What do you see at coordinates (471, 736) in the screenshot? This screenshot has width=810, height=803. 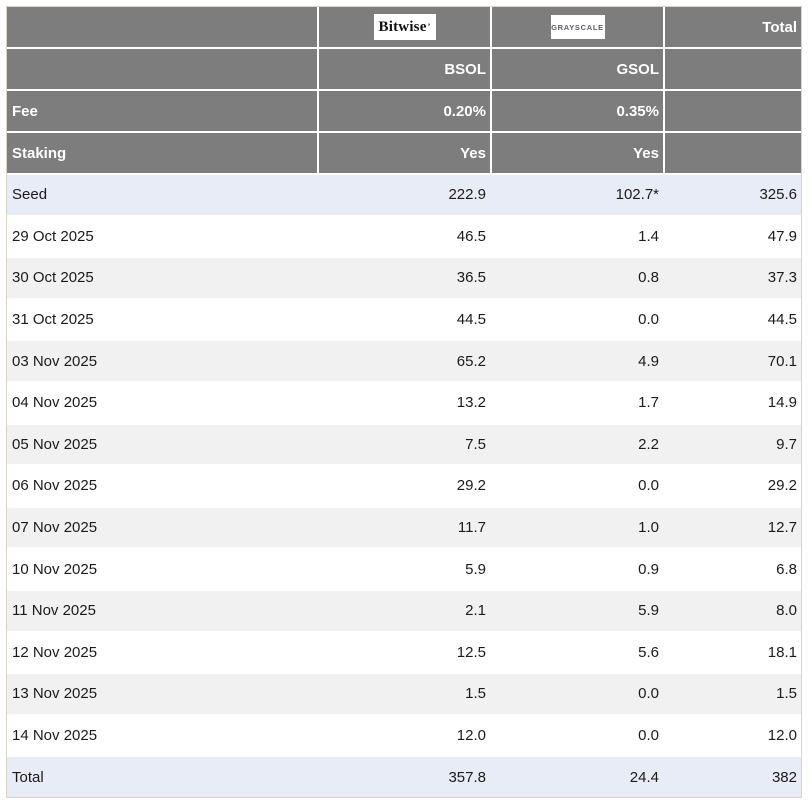 I see `bsol-value-cell: 12.0` at bounding box center [471, 736].